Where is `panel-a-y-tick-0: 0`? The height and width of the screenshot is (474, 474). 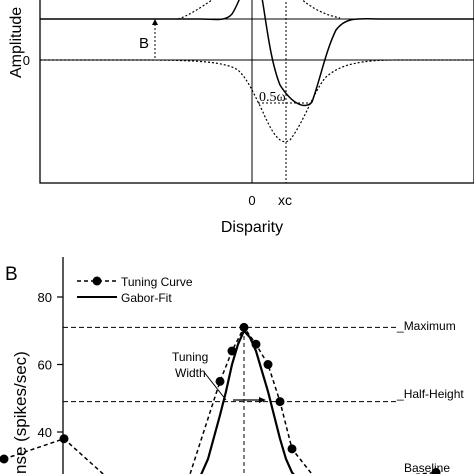 panel-a-y-tick-0: 0 is located at coordinates (26, 60).